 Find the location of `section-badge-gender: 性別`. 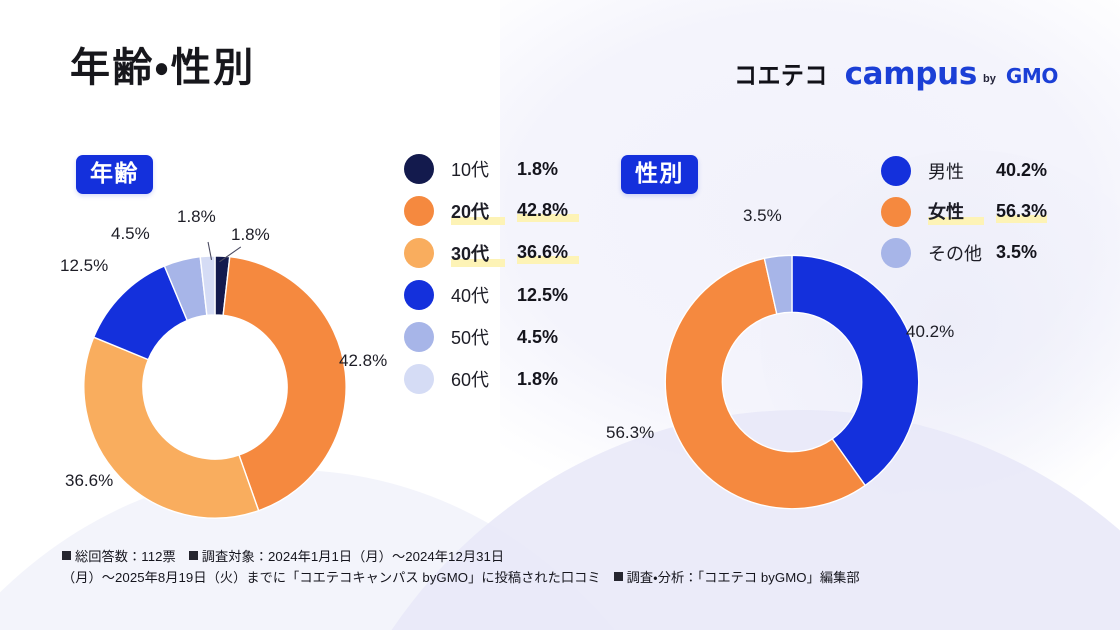

section-badge-gender: 性別 is located at coordinates (659, 174).